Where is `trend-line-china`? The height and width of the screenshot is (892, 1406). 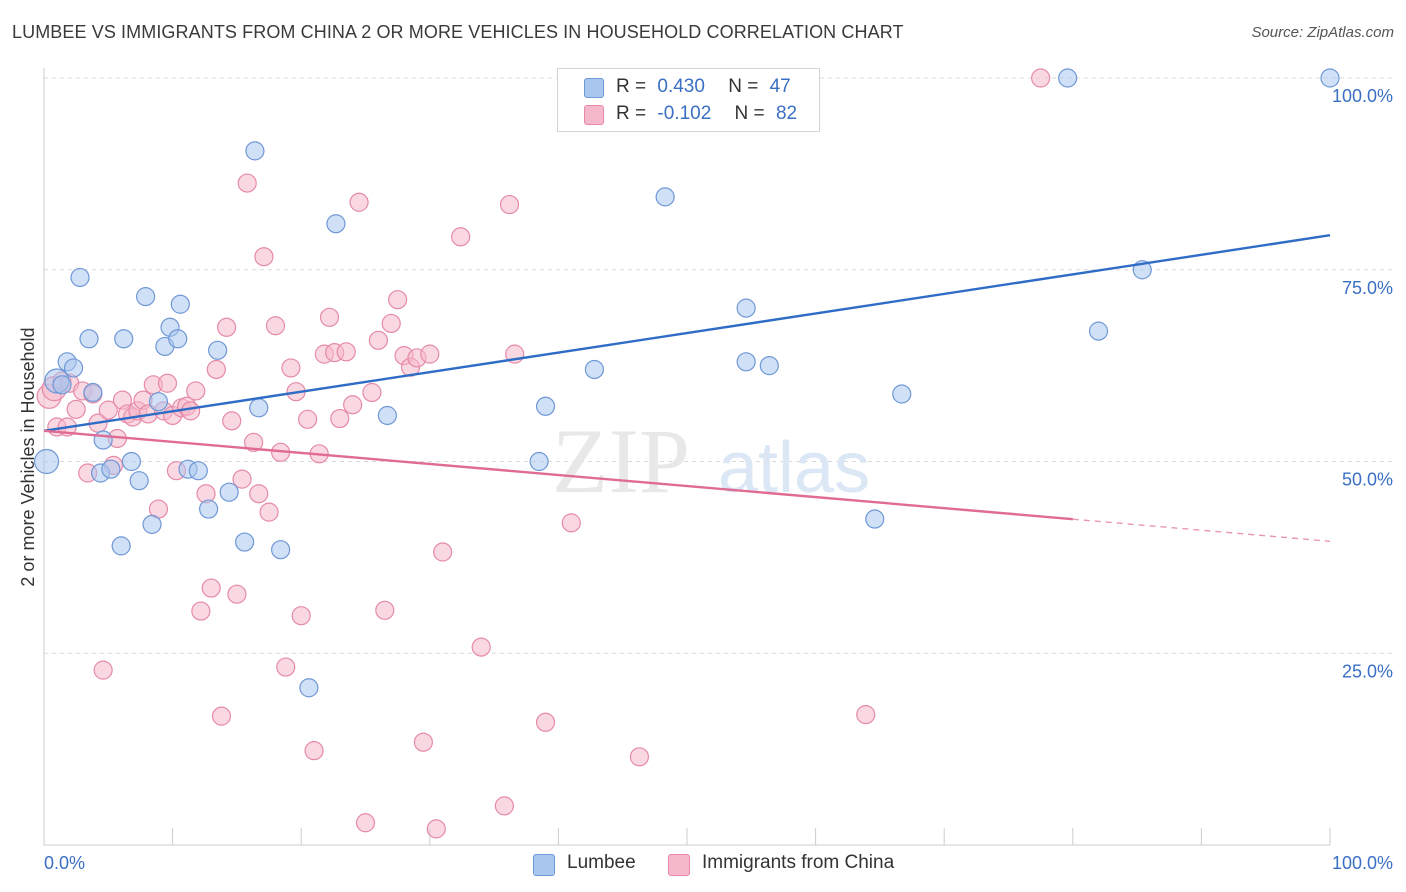
trend-line-china is located at coordinates (558, 475).